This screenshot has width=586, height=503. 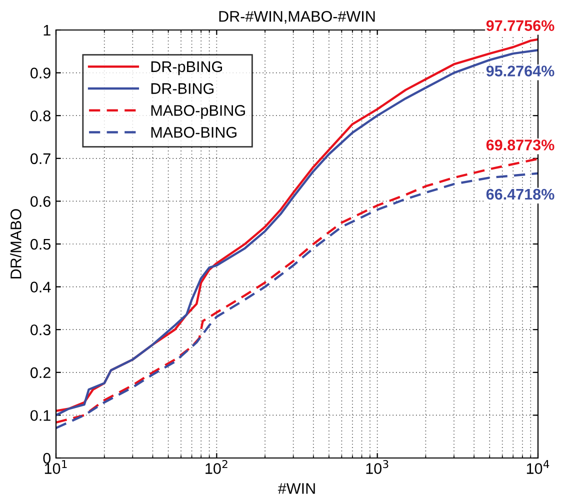 What do you see at coordinates (217, 467) in the screenshot?
I see `x-tick-label: 10$^{2}$` at bounding box center [217, 467].